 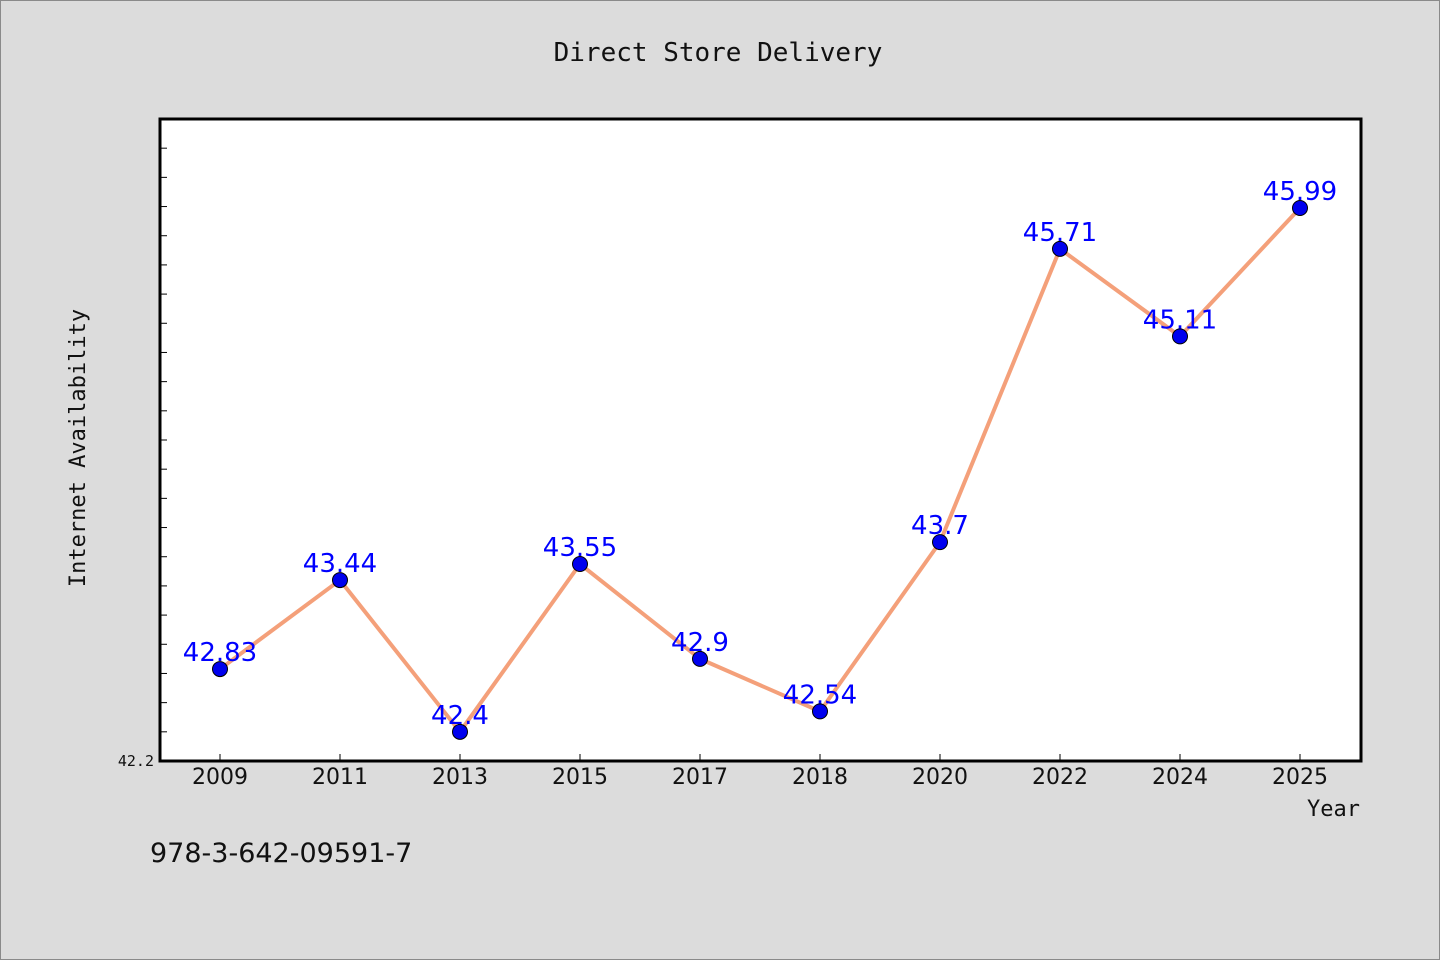 I want to click on data-label: 42.9, so click(x=700, y=643).